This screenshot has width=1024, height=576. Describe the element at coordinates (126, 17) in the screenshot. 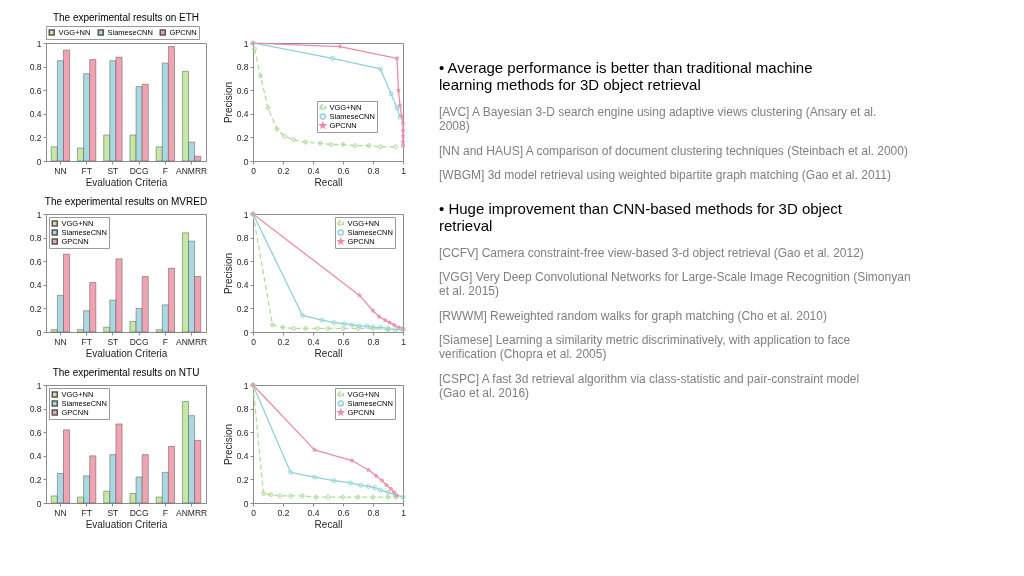

I see `chart-title: The experimental results on ETH` at that location.